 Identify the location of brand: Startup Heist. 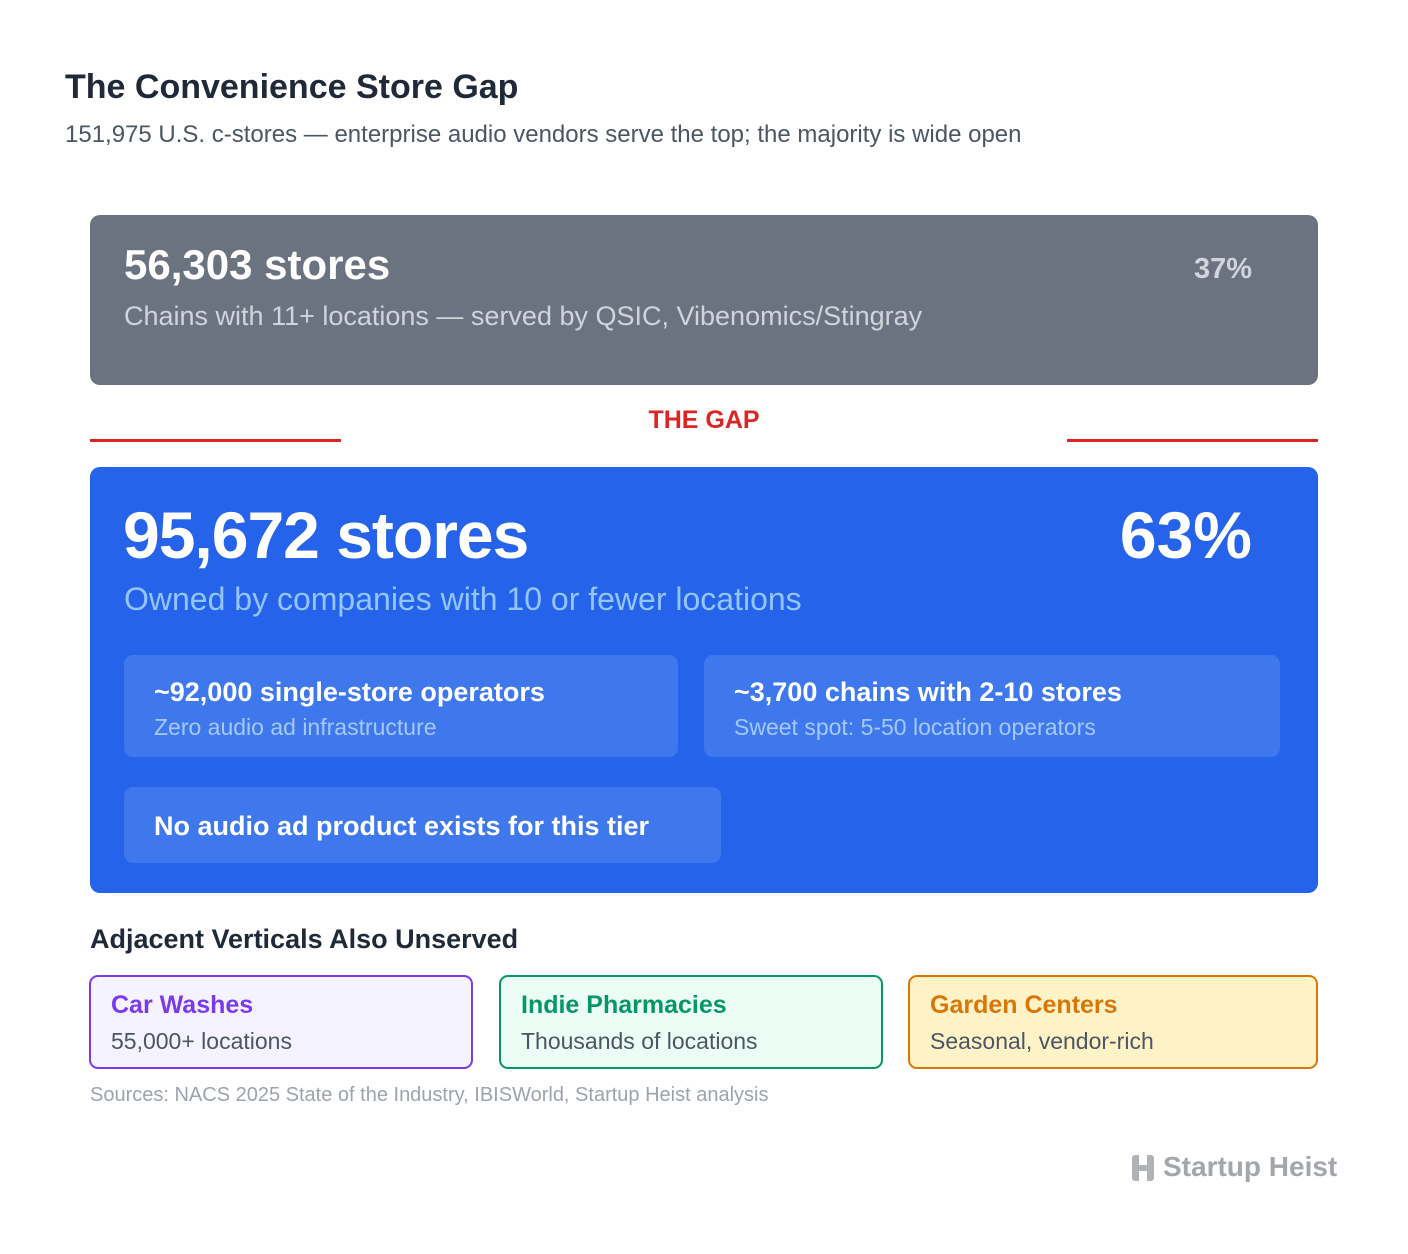
(1250, 1166).